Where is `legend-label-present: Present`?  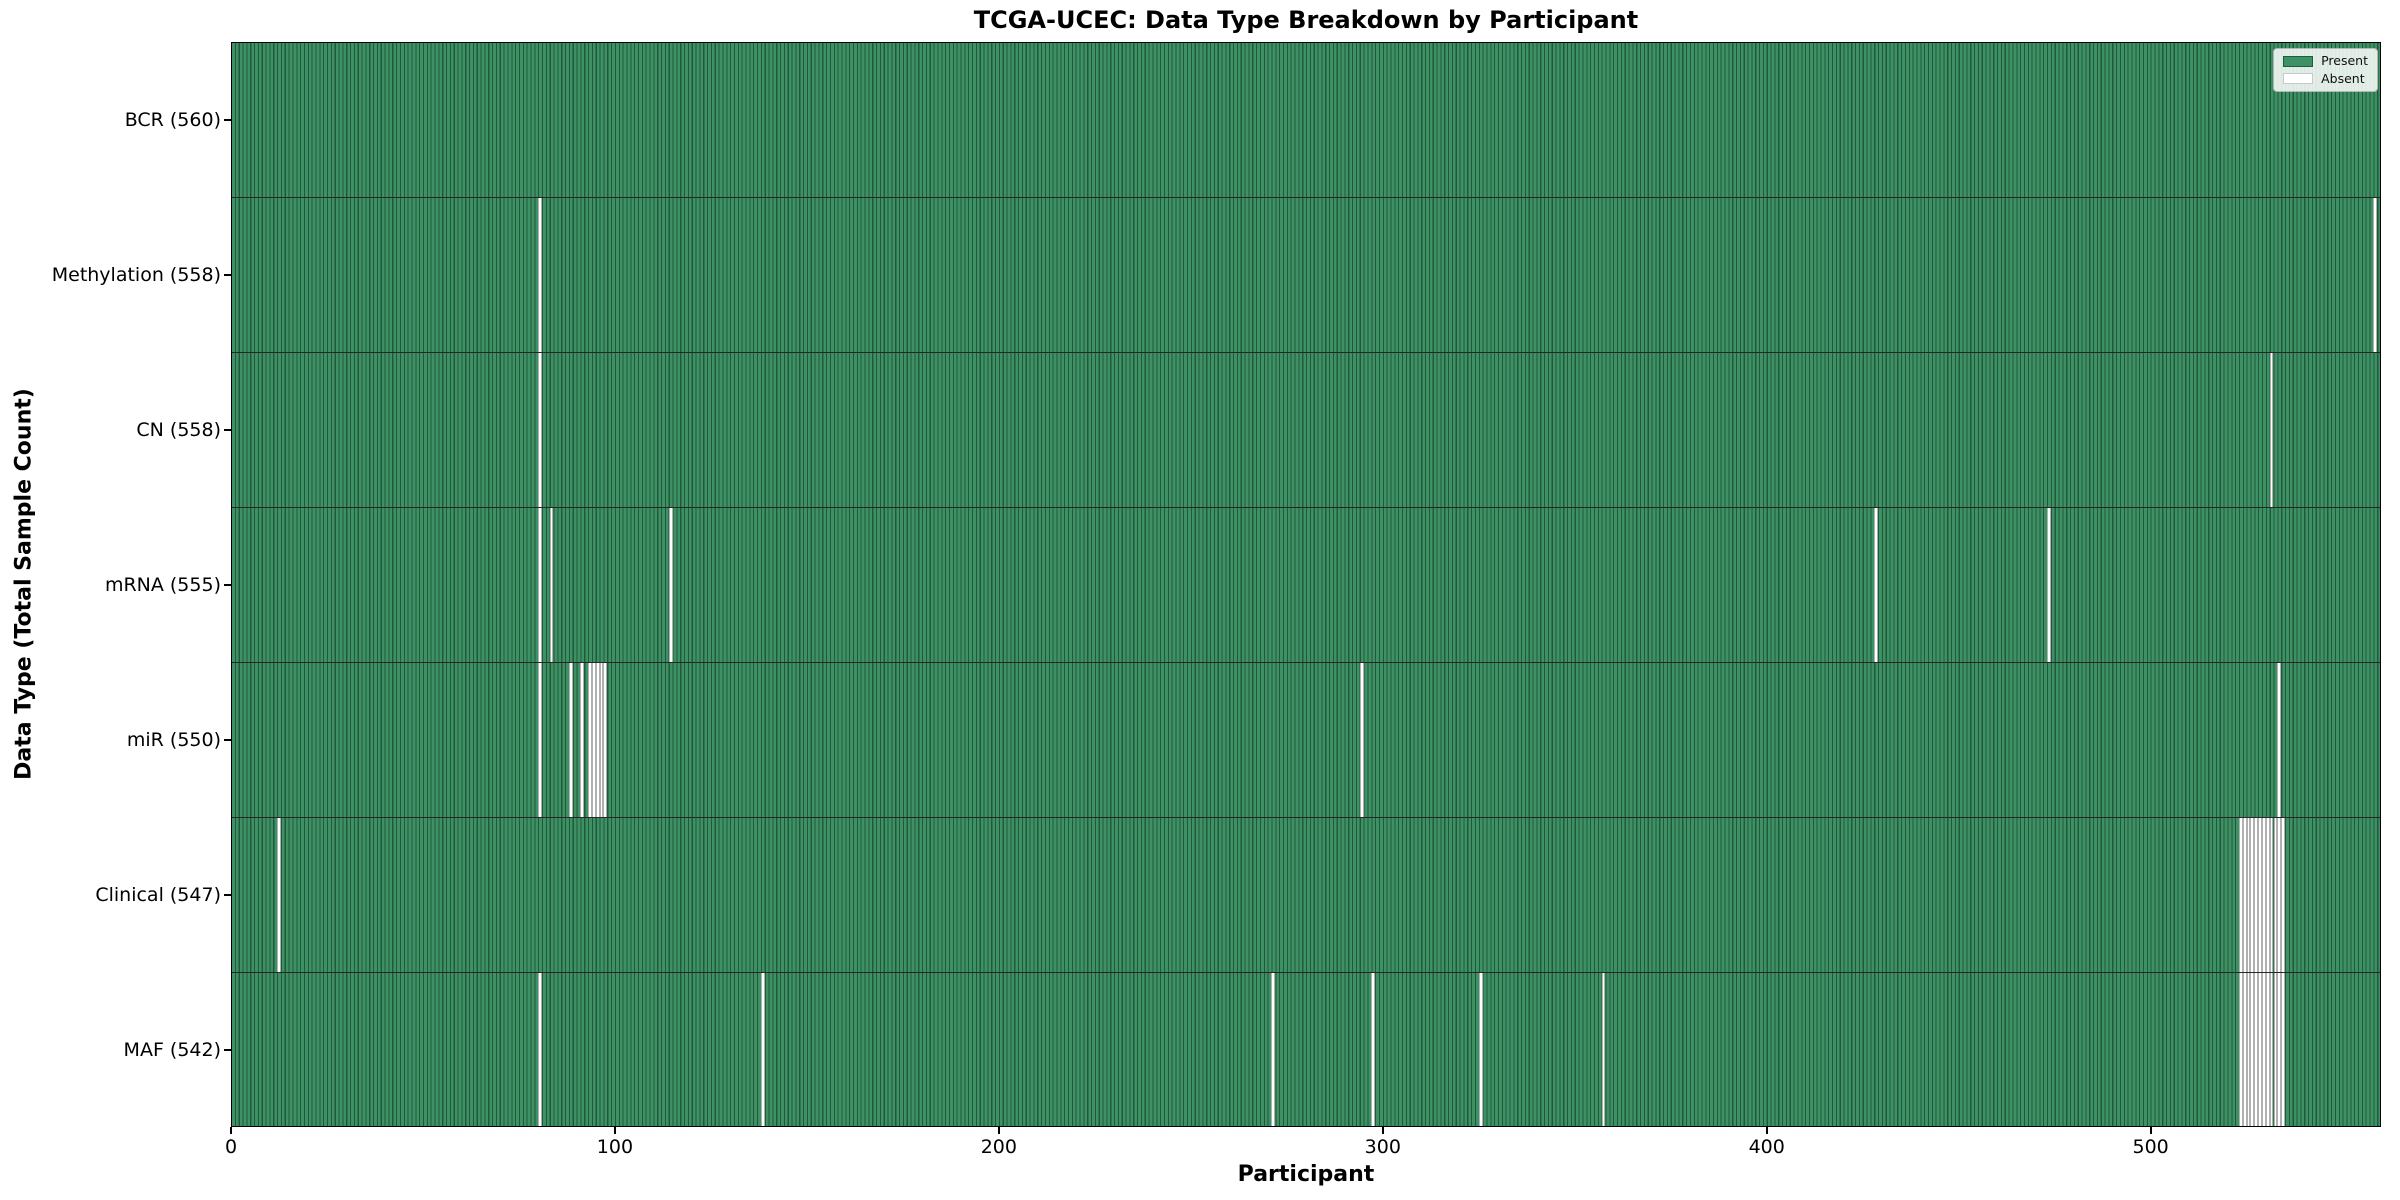
legend-label-present: Present is located at coordinates (2344, 60).